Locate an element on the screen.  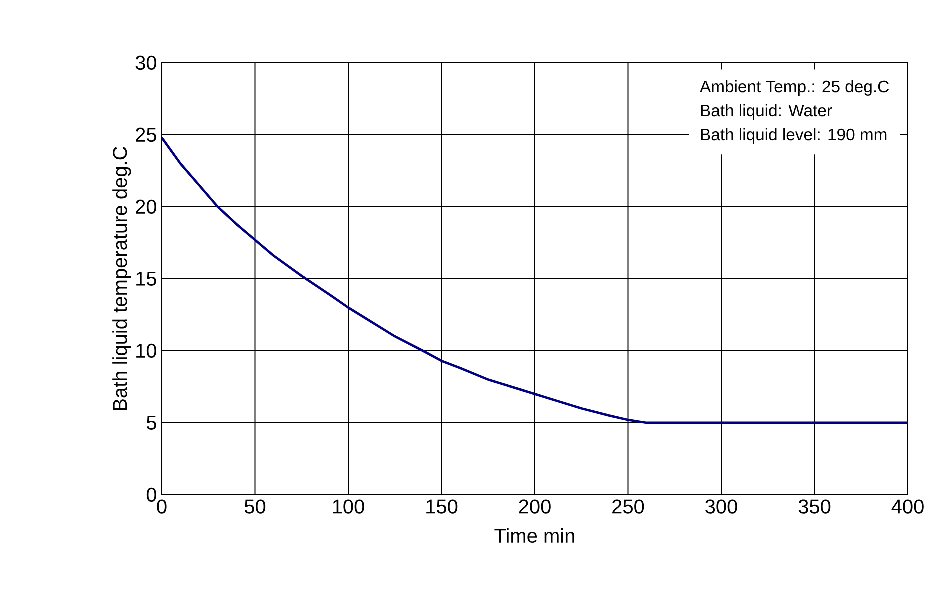
y-tick-label: 5 is located at coordinates (151, 423).